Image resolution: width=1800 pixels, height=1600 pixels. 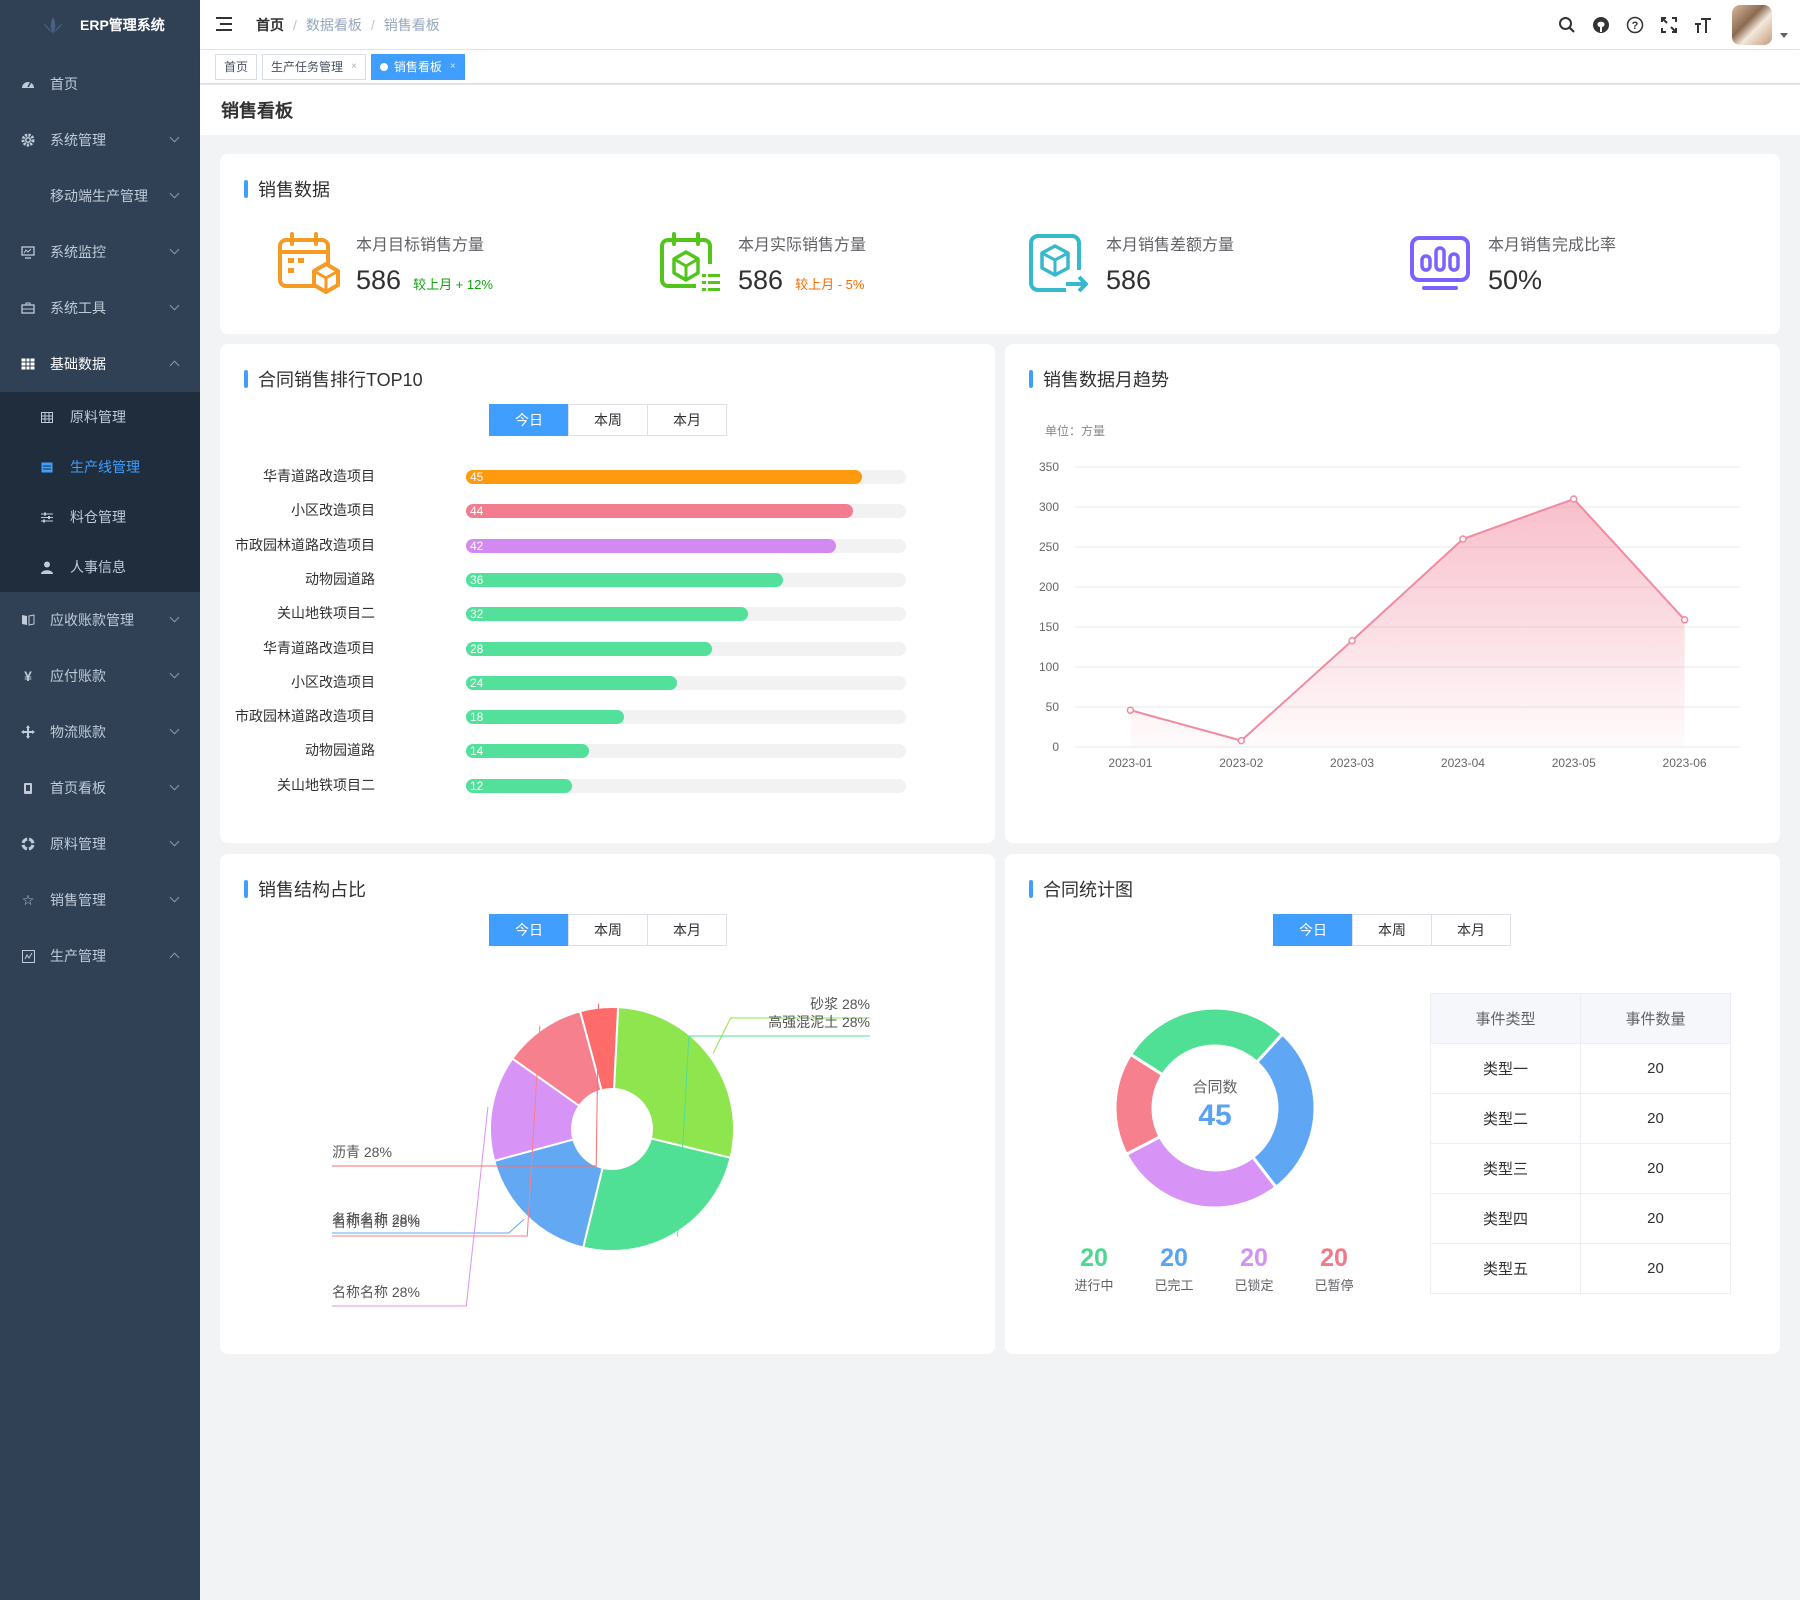 I want to click on y-tick-label: 250, so click(x=1049, y=547).